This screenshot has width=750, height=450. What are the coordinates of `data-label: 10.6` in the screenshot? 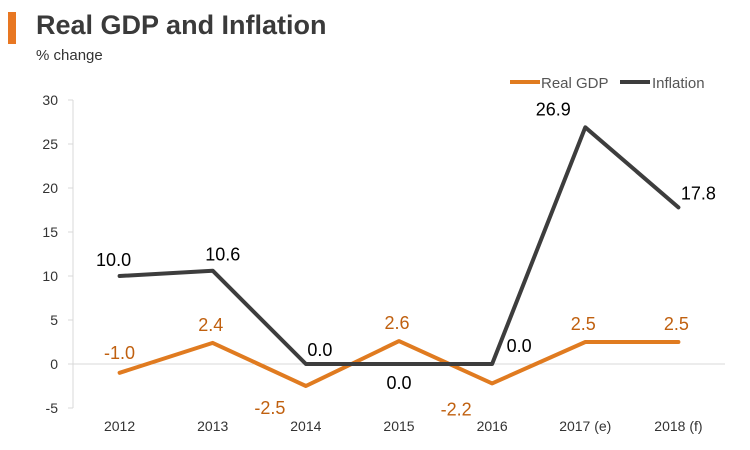 It's located at (222, 255).